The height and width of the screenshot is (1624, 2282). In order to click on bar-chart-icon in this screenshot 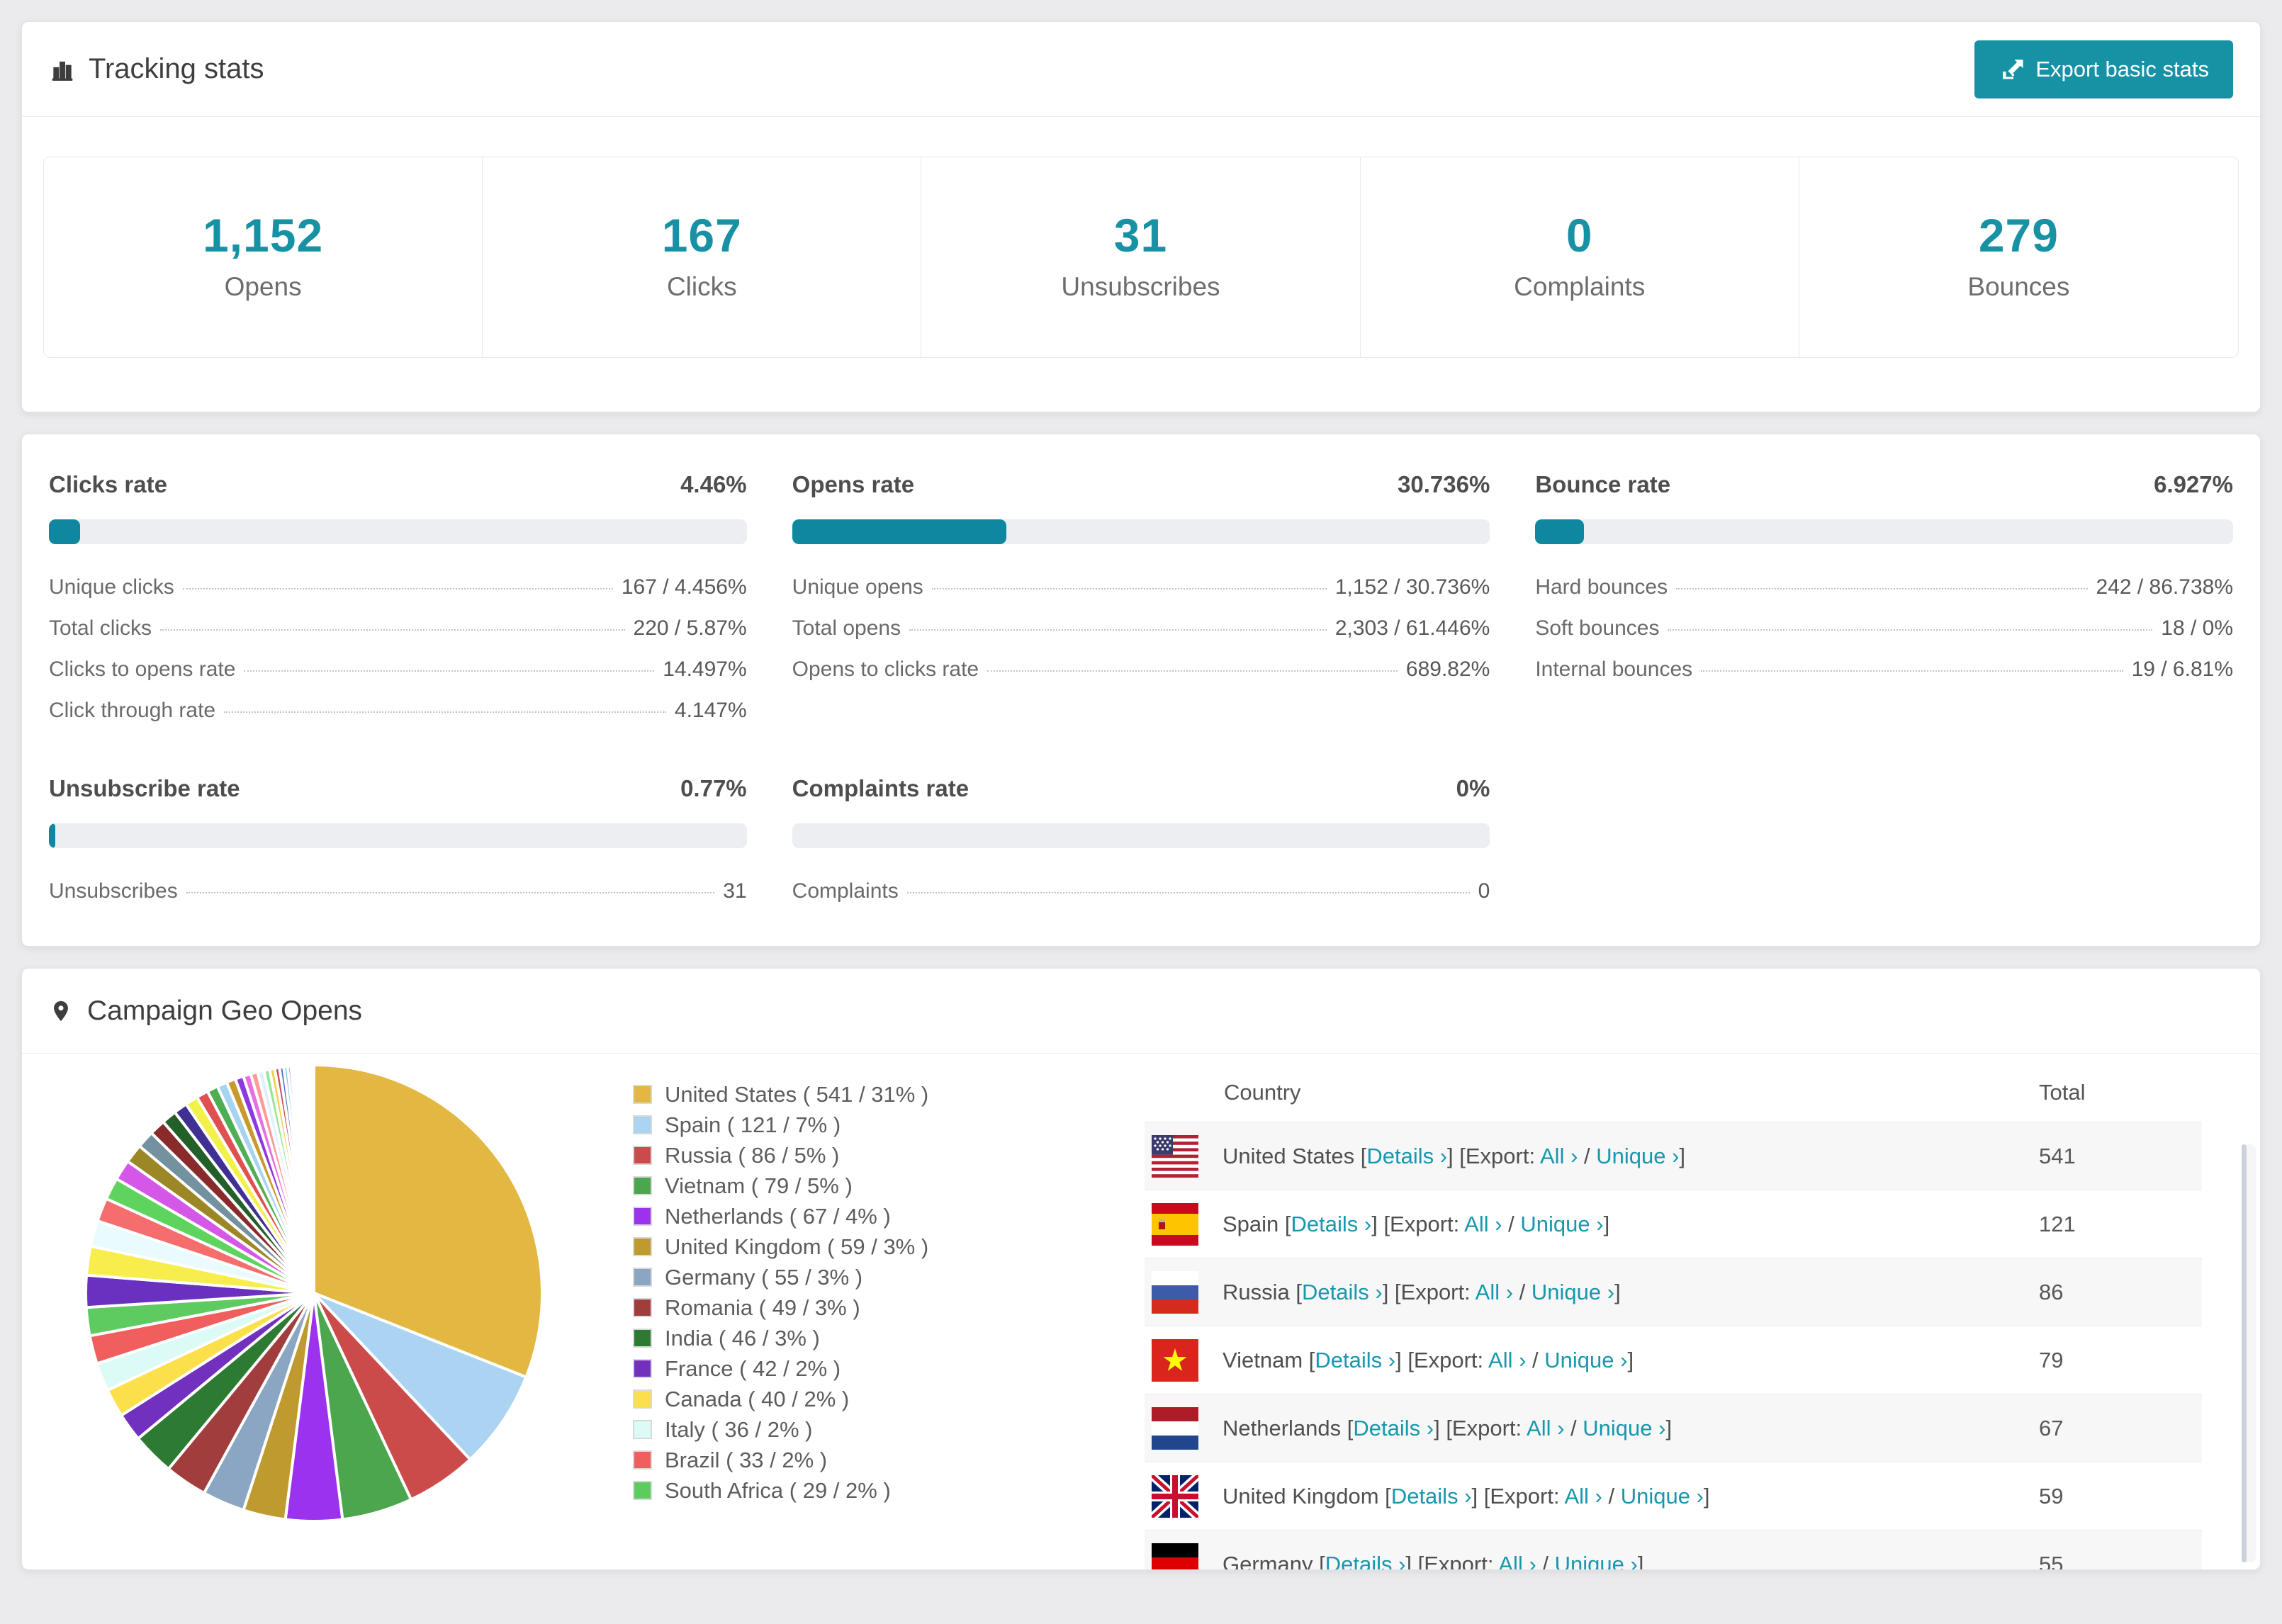, I will do `click(63, 71)`.